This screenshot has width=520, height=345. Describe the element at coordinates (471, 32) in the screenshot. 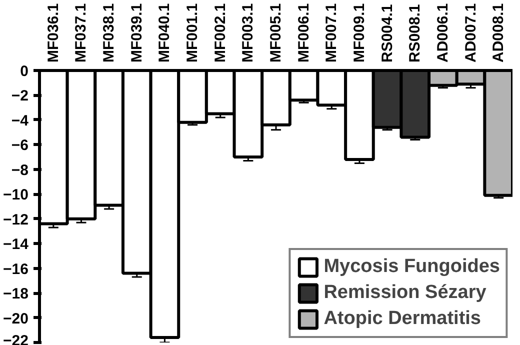

I see `x-tick-label: AD007.1` at that location.